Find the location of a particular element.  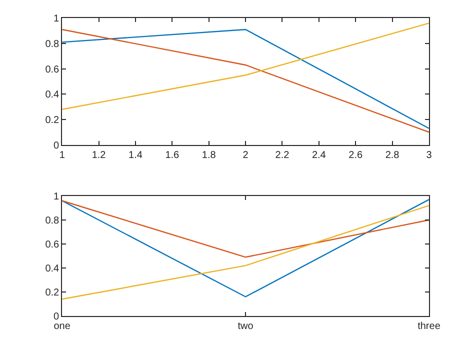

x-tick-label: 2.4 is located at coordinates (319, 155).